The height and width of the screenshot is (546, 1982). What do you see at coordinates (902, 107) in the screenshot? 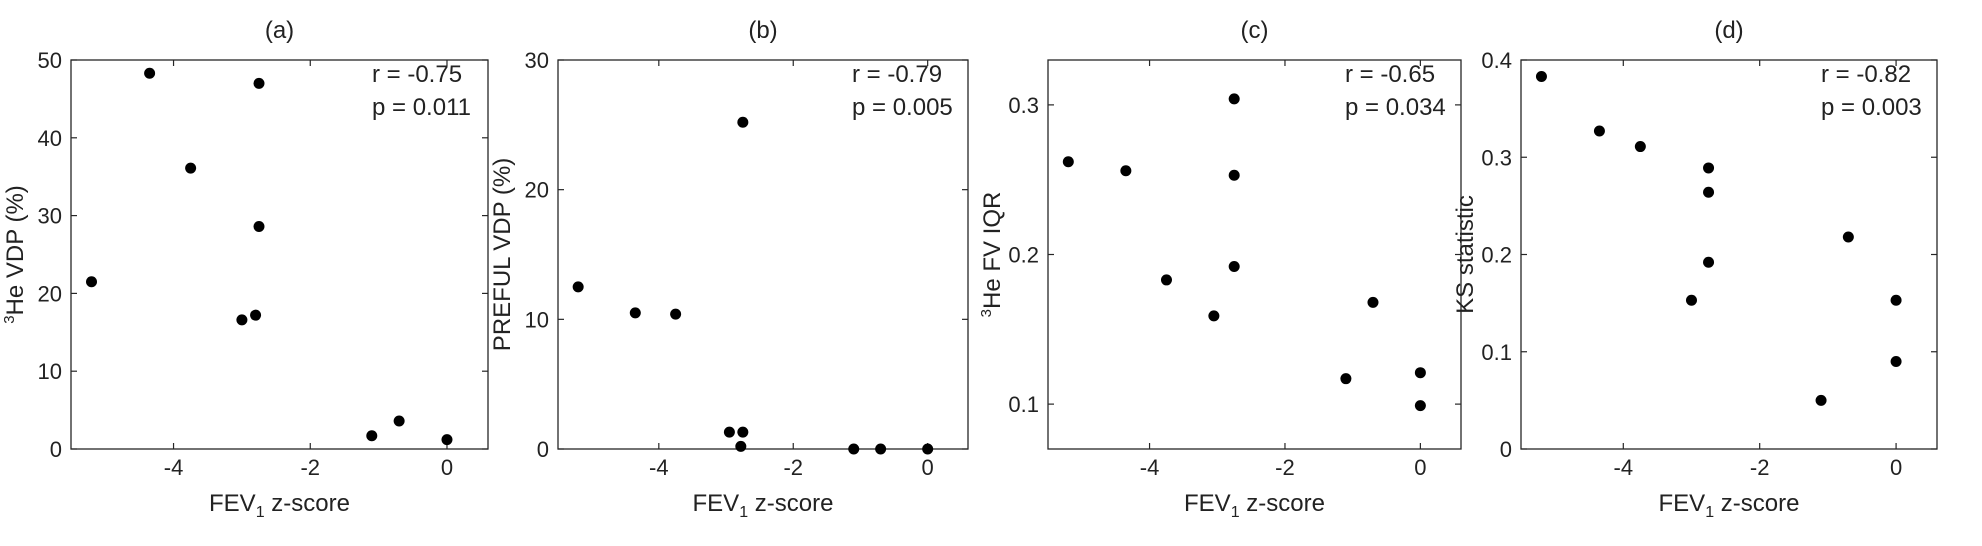
I see `p-value-annotation: p = 0.005` at bounding box center [902, 107].